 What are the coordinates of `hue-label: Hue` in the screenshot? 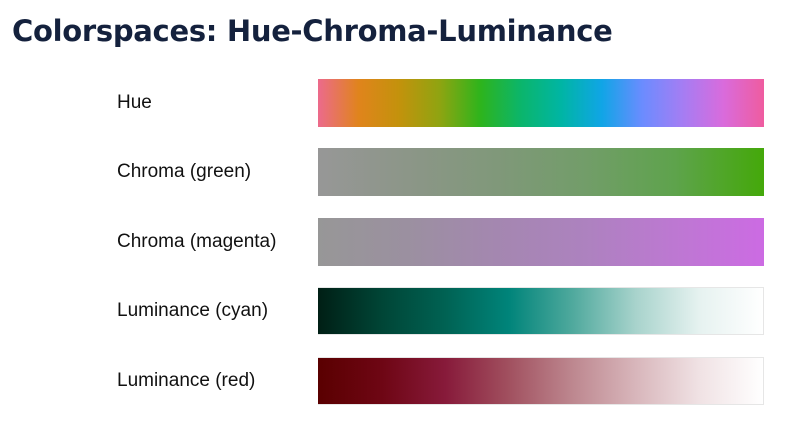 It's located at (134, 102).